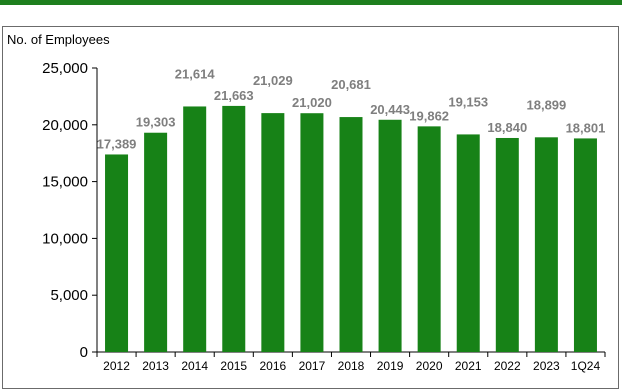 This screenshot has width=622, height=392. Describe the element at coordinates (58, 39) in the screenshot. I see `y-axis-unit-label: No. of Employees` at that location.